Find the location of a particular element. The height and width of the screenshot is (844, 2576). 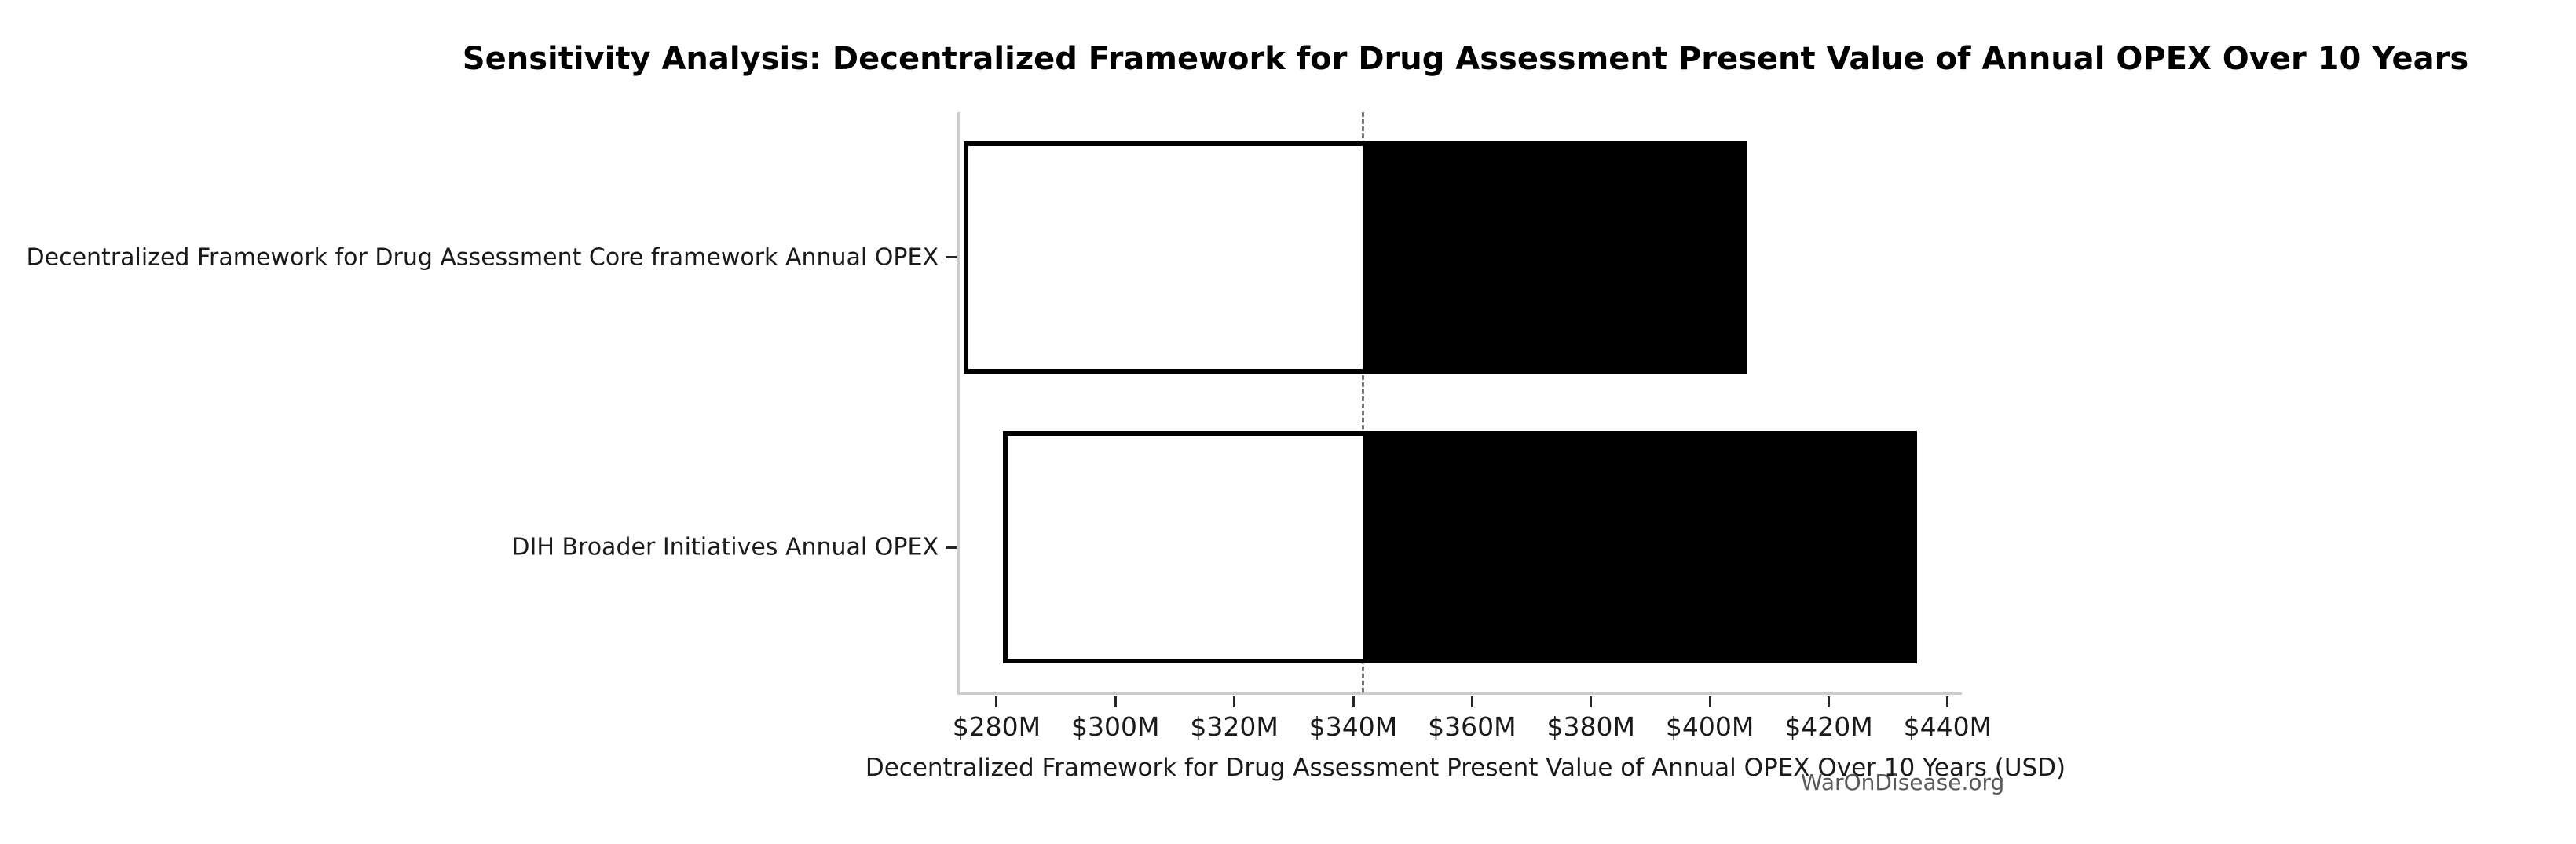

x-tick-label: $380M is located at coordinates (1591, 726).